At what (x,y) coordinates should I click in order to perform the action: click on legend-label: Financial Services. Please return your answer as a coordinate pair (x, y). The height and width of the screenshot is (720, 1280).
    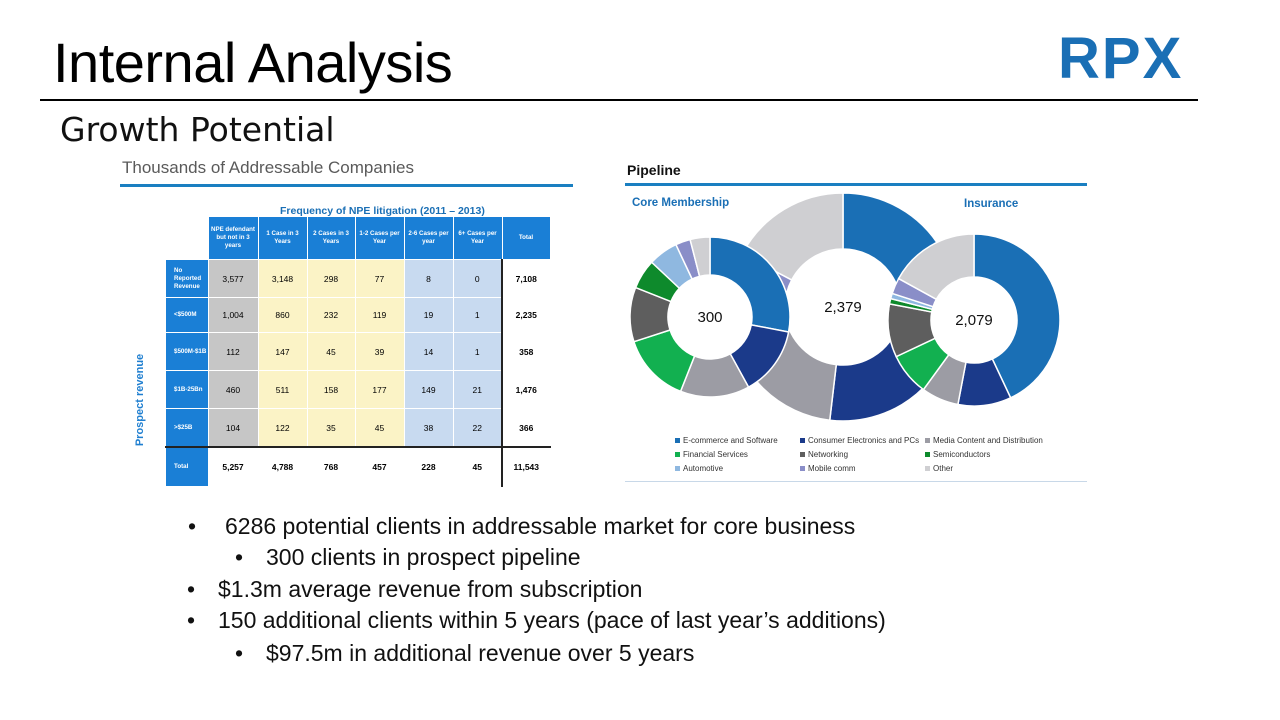
    Looking at the image, I should click on (715, 454).